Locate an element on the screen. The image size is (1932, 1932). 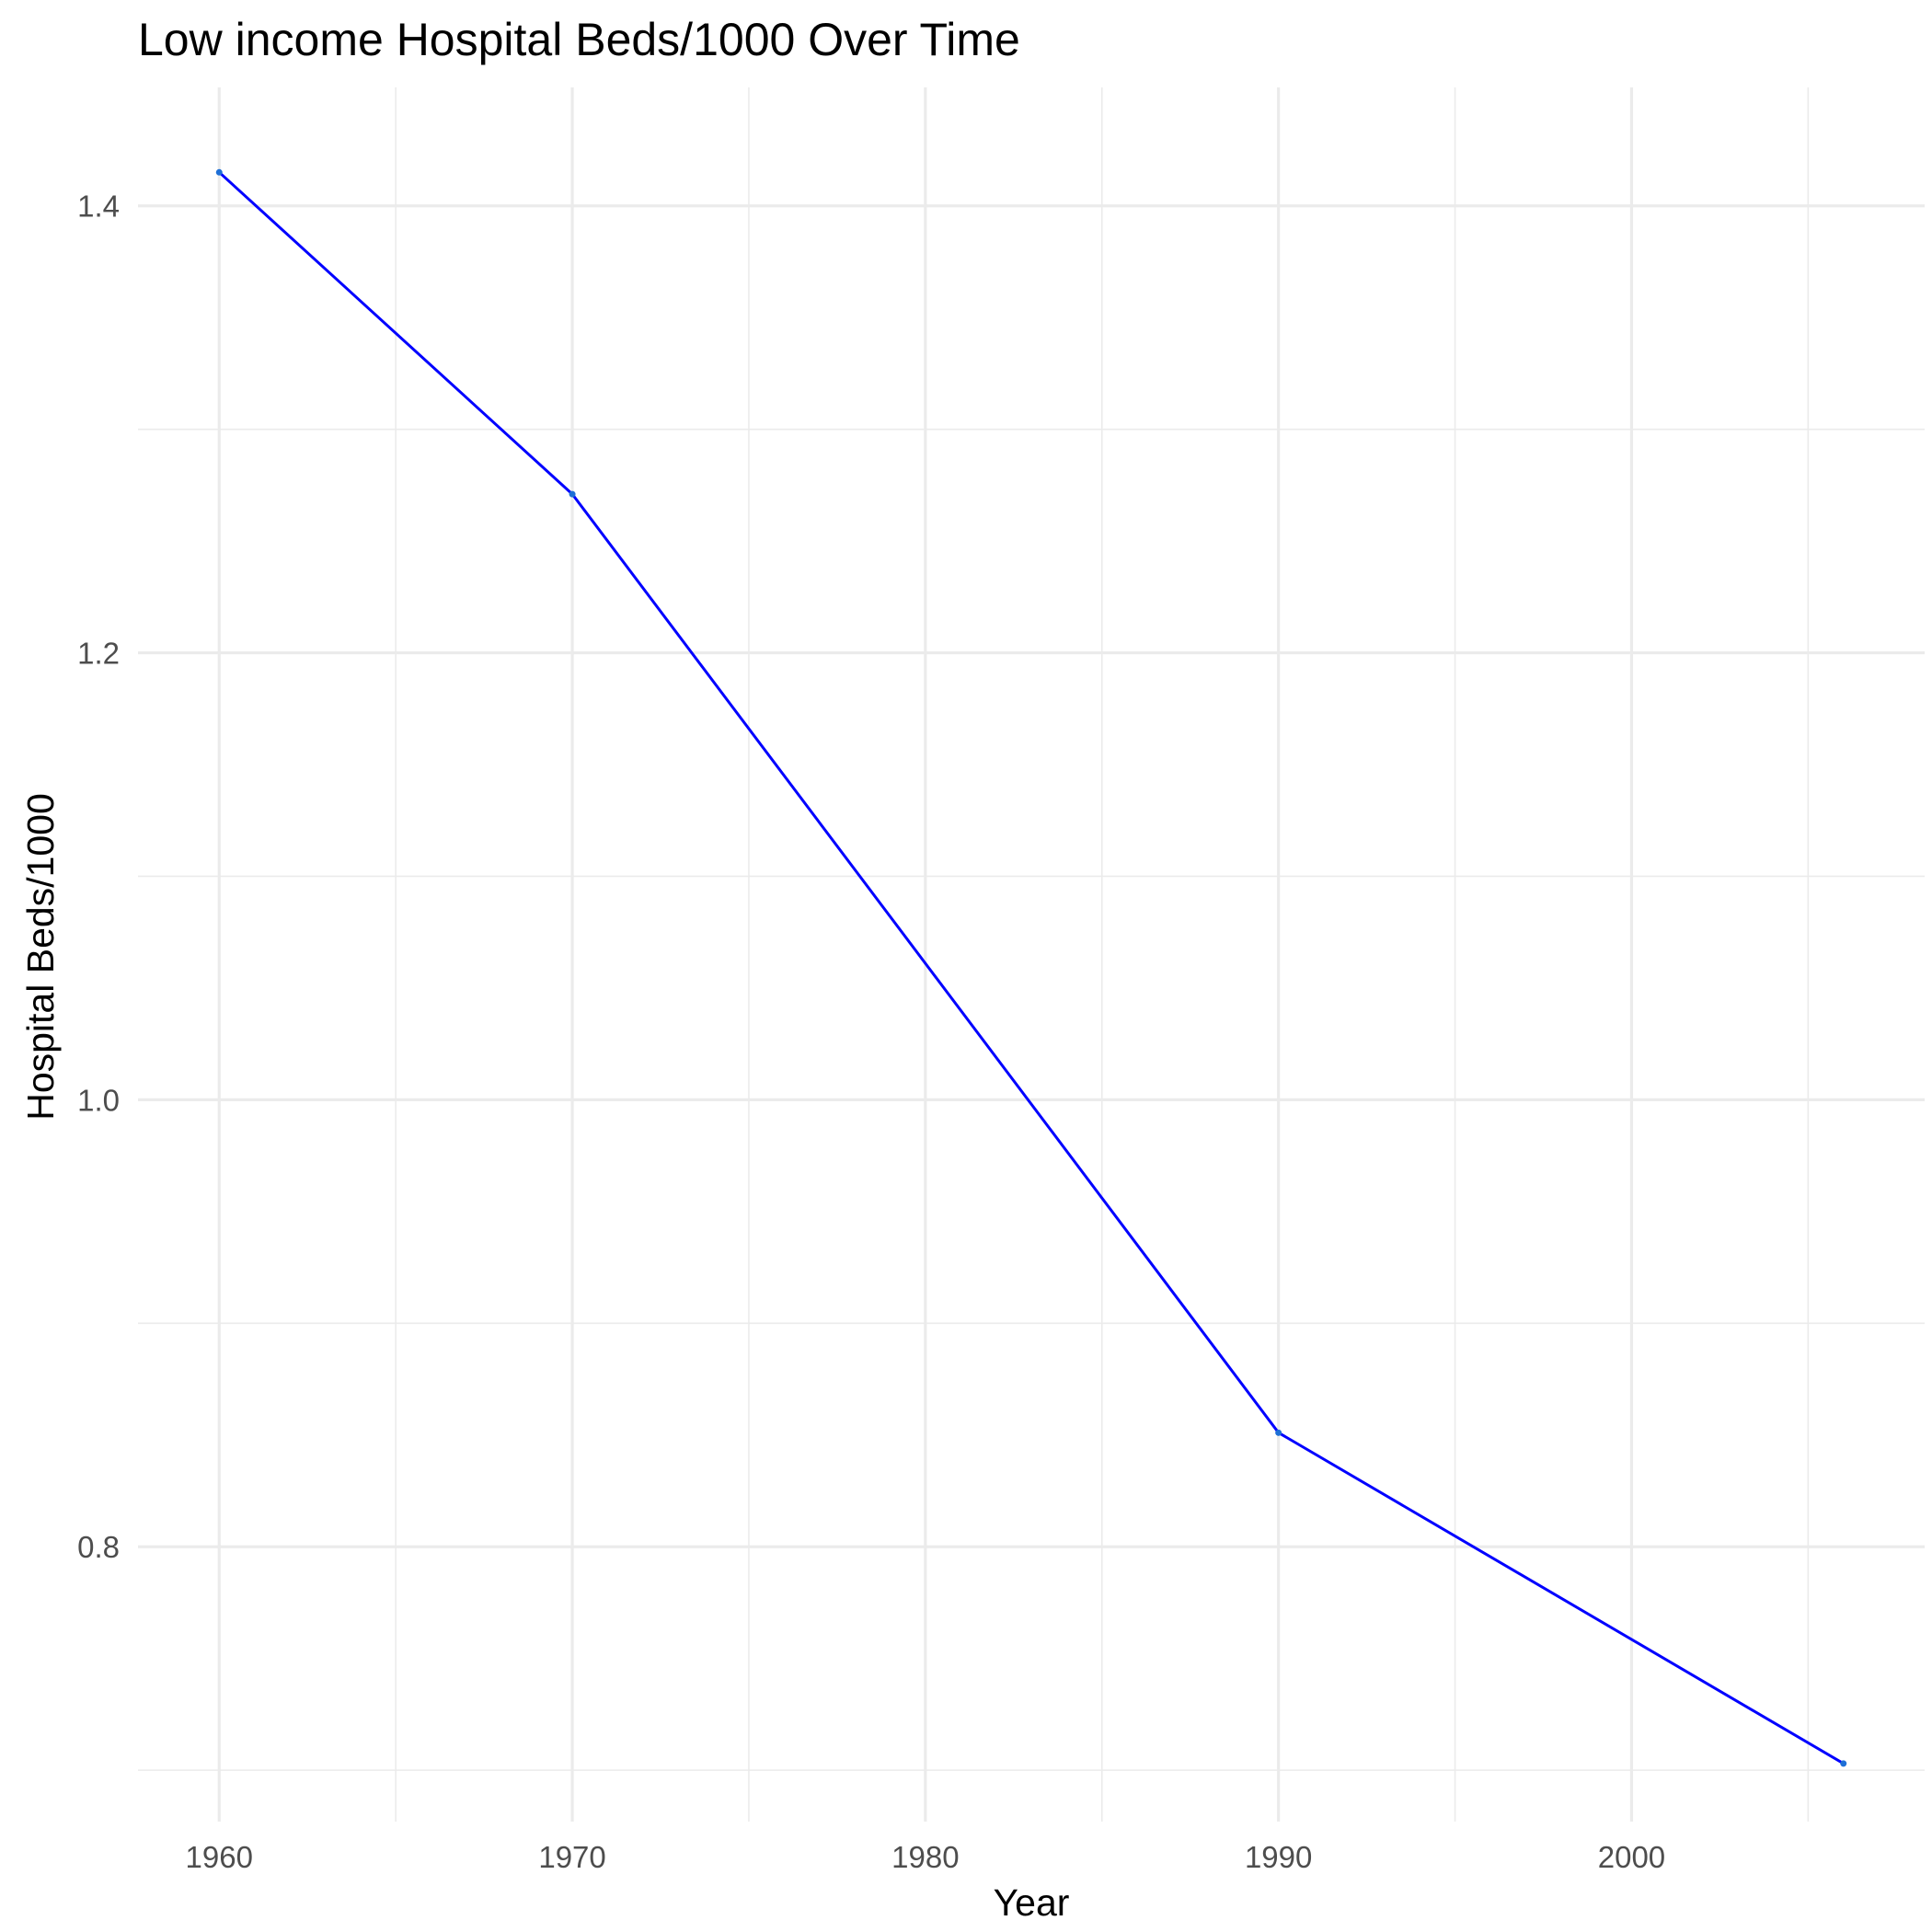
y-tick-label: 1.0 is located at coordinates (98, 1100).